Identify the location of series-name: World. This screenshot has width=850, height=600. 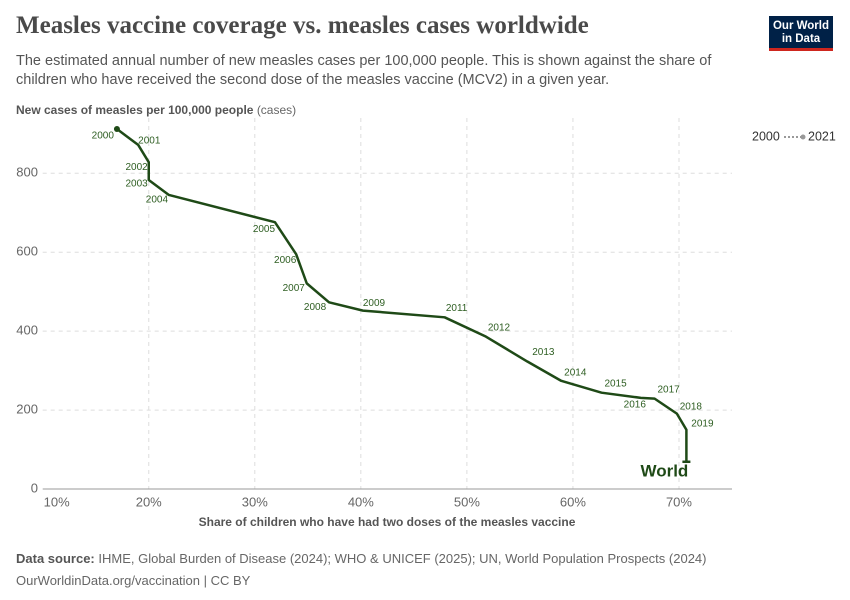
(664, 470).